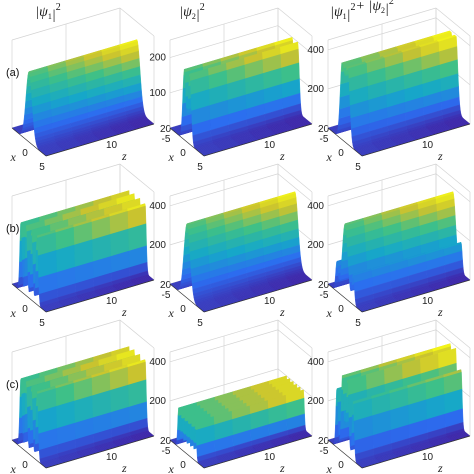 The width and height of the screenshot is (474, 474). I want to click on column-title-1: |ψ1|2, so click(47, 12).